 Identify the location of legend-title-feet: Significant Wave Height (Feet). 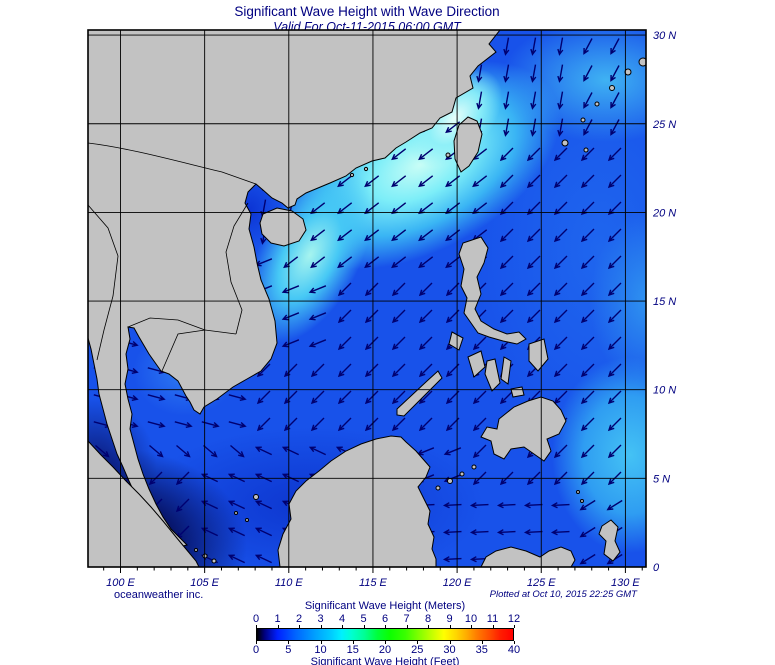
(385, 660).